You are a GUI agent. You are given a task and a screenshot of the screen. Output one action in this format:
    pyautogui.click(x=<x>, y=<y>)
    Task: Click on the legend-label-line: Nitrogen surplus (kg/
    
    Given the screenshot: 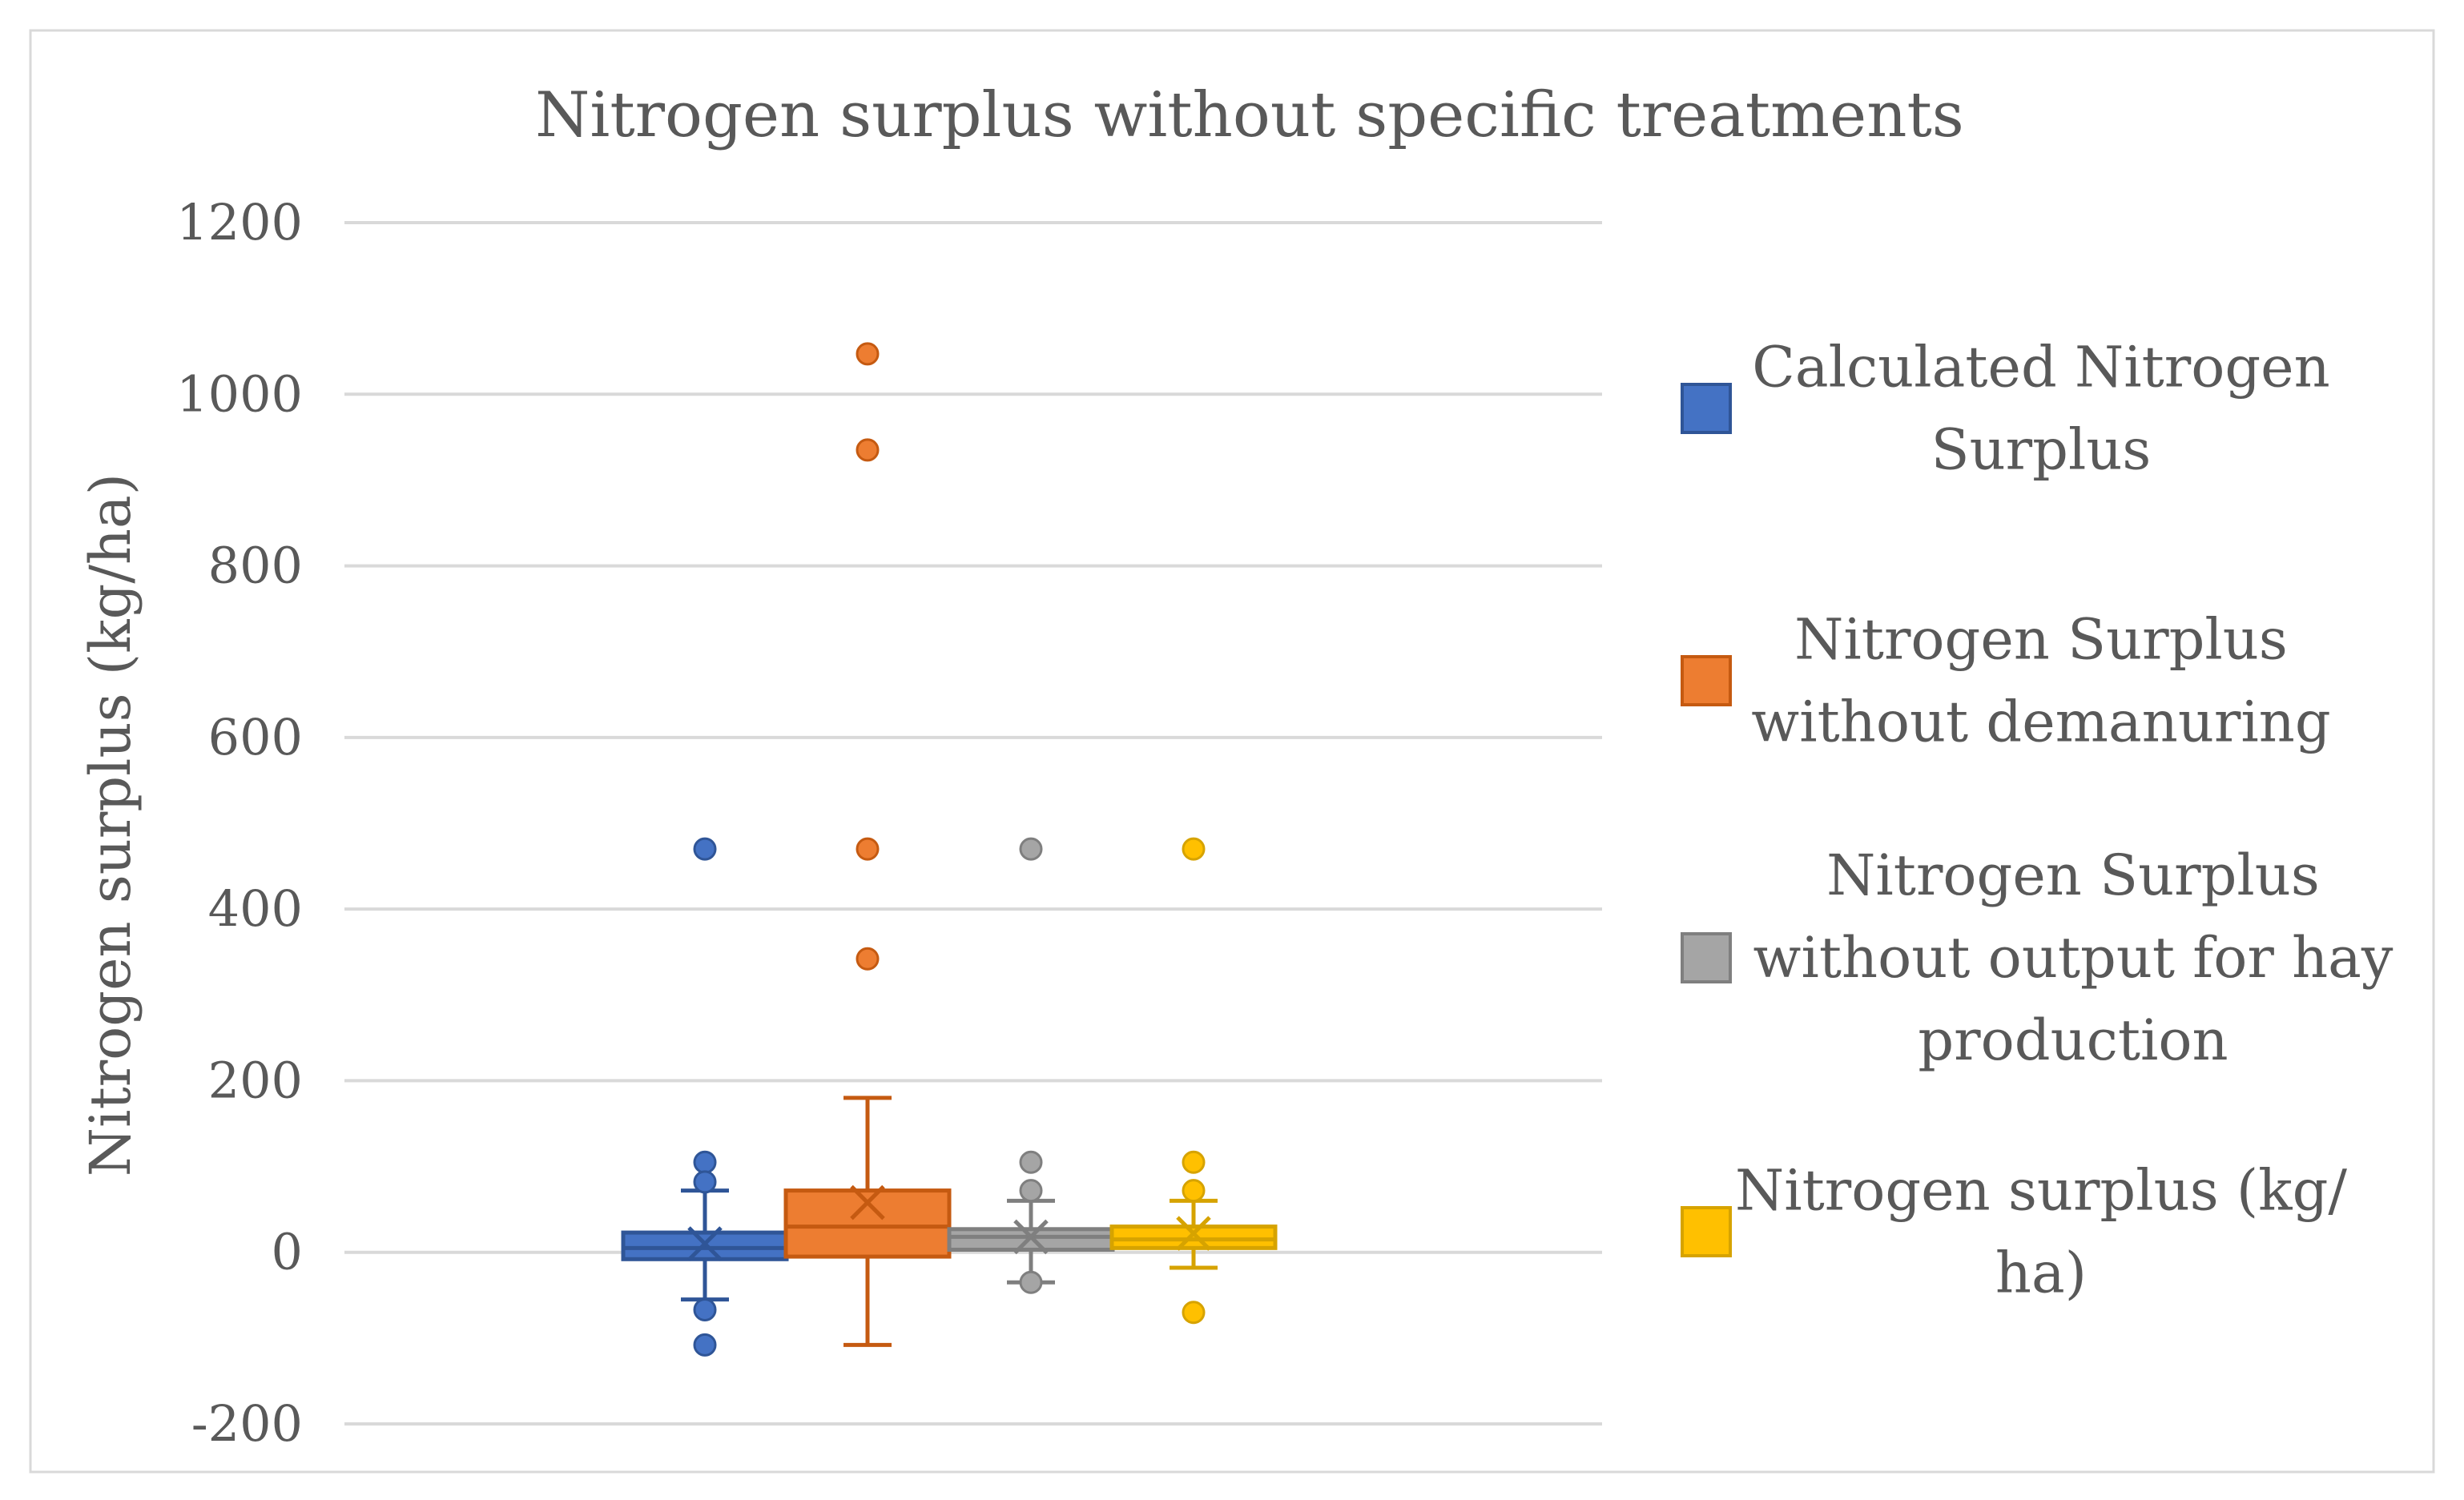 What is the action you would take?
    pyautogui.click(x=2041, y=1191)
    